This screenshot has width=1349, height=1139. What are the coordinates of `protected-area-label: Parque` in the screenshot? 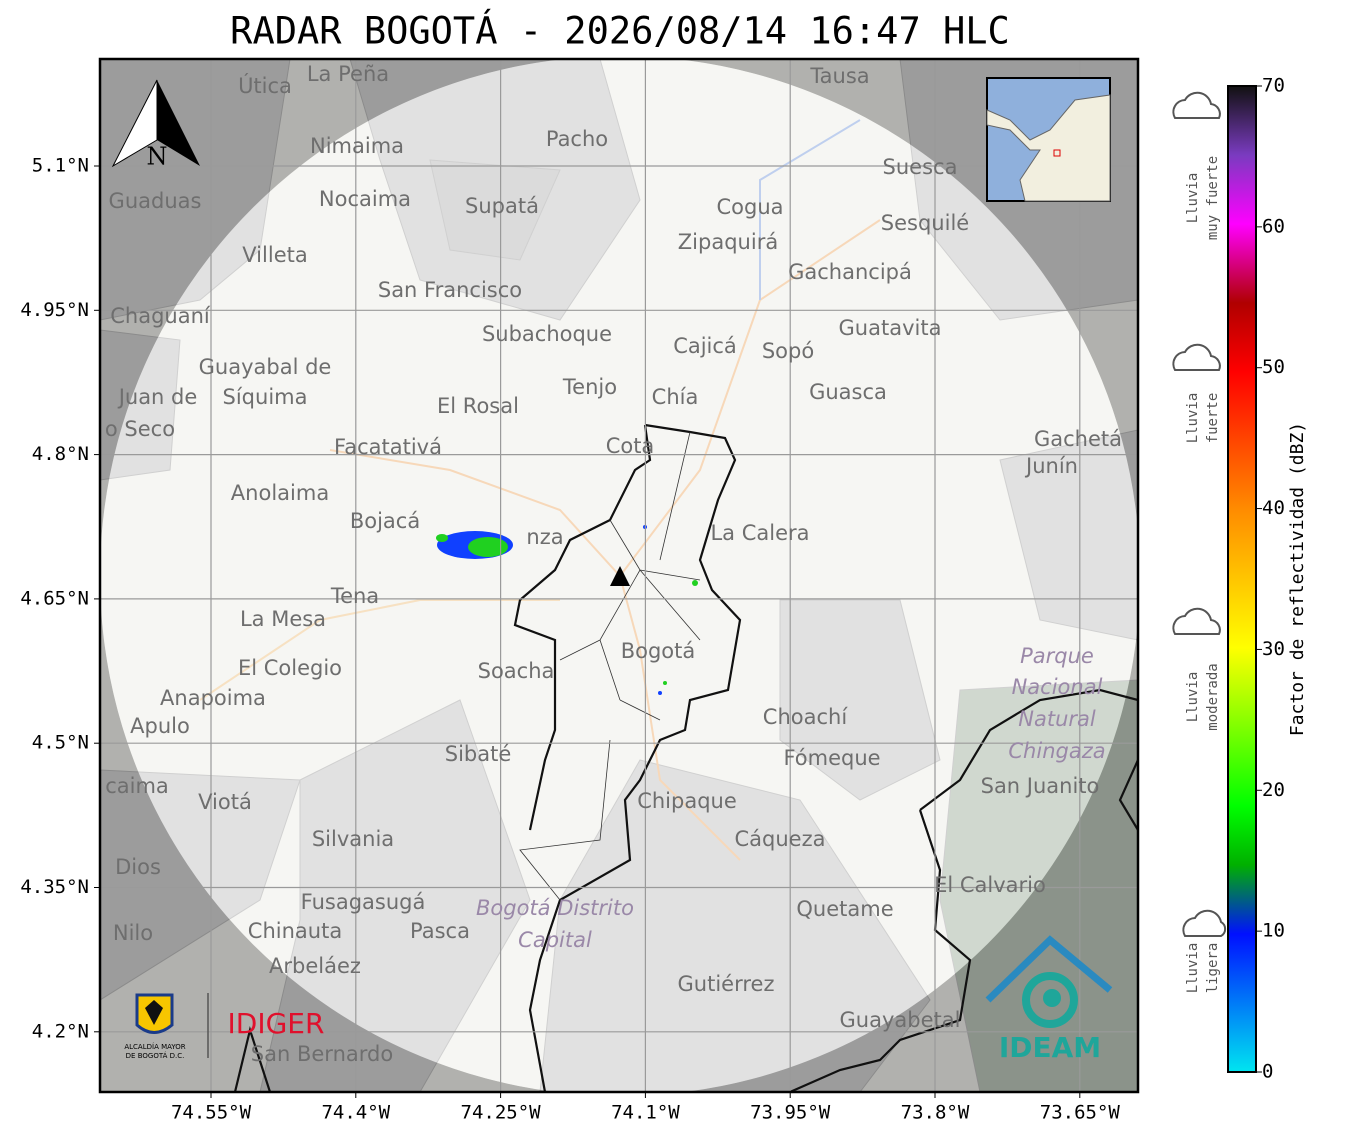 It's located at (1057, 656).